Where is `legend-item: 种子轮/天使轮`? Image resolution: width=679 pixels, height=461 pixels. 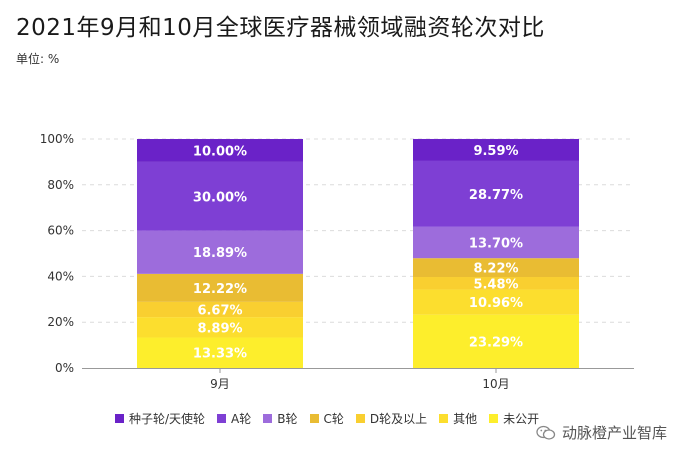 legend-item: 种子轮/天使轮 is located at coordinates (160, 418).